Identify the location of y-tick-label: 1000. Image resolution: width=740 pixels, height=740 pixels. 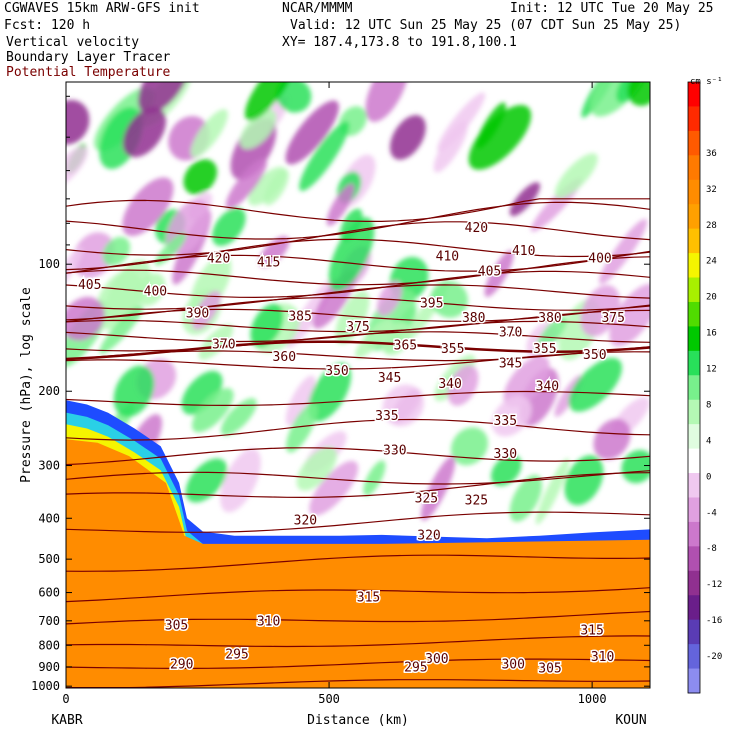
(45, 686).